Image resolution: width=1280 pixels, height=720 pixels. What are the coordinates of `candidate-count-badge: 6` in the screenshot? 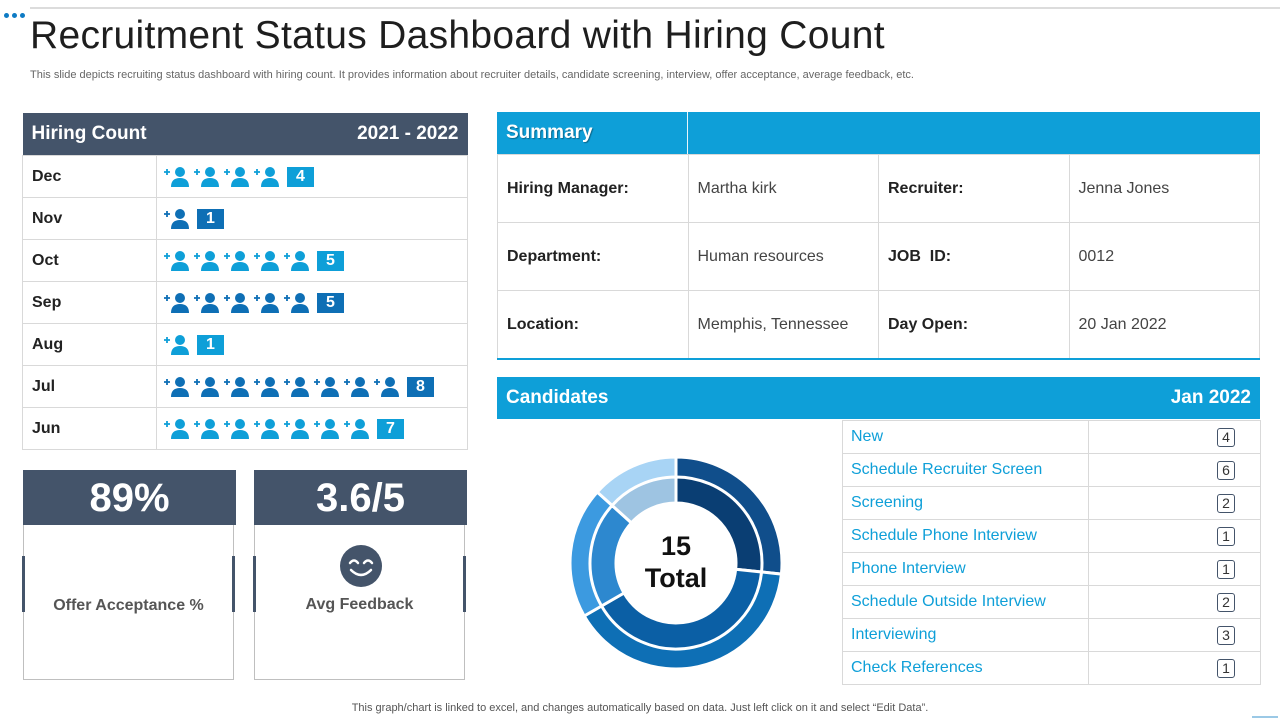 It's located at (1226, 470).